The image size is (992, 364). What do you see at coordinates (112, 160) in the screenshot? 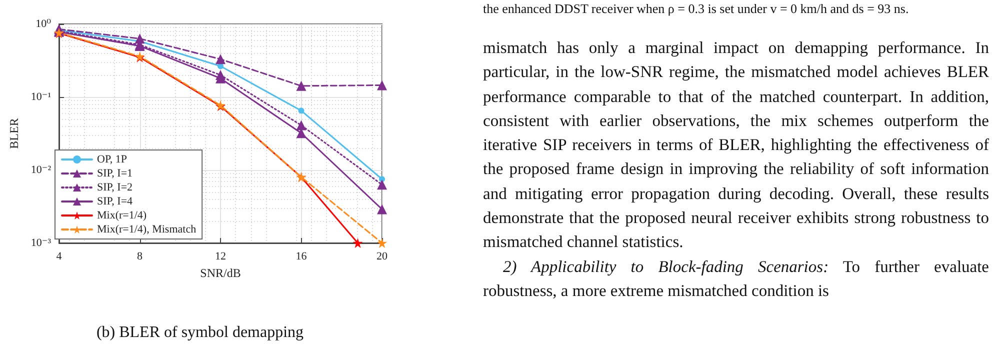
I see `legend-label: OP, 1P` at bounding box center [112, 160].